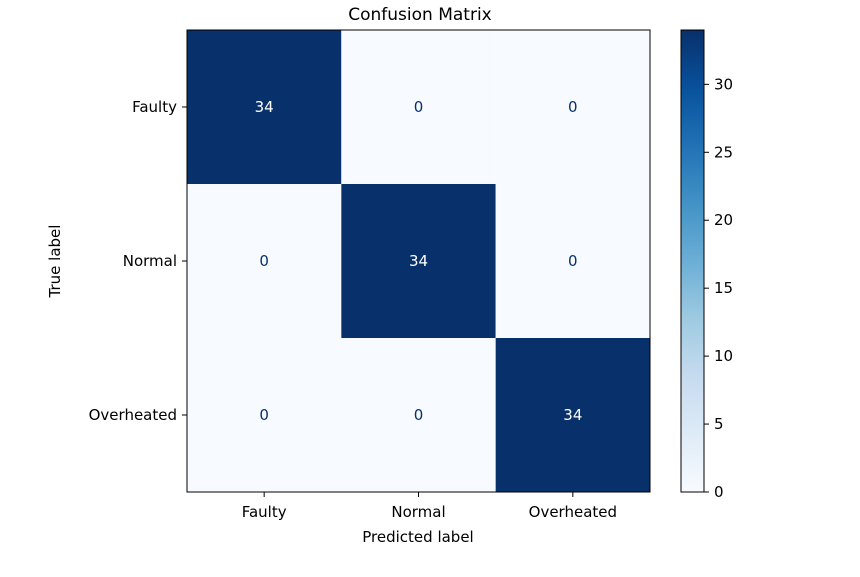 This screenshot has height=577, width=860. I want to click on cell-value-r2-c1: 0, so click(419, 415).